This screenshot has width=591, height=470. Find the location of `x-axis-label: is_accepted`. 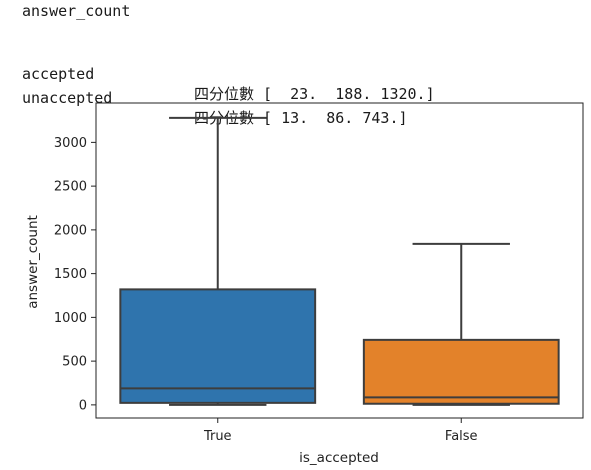

x-axis-label: is_accepted is located at coordinates (339, 458).